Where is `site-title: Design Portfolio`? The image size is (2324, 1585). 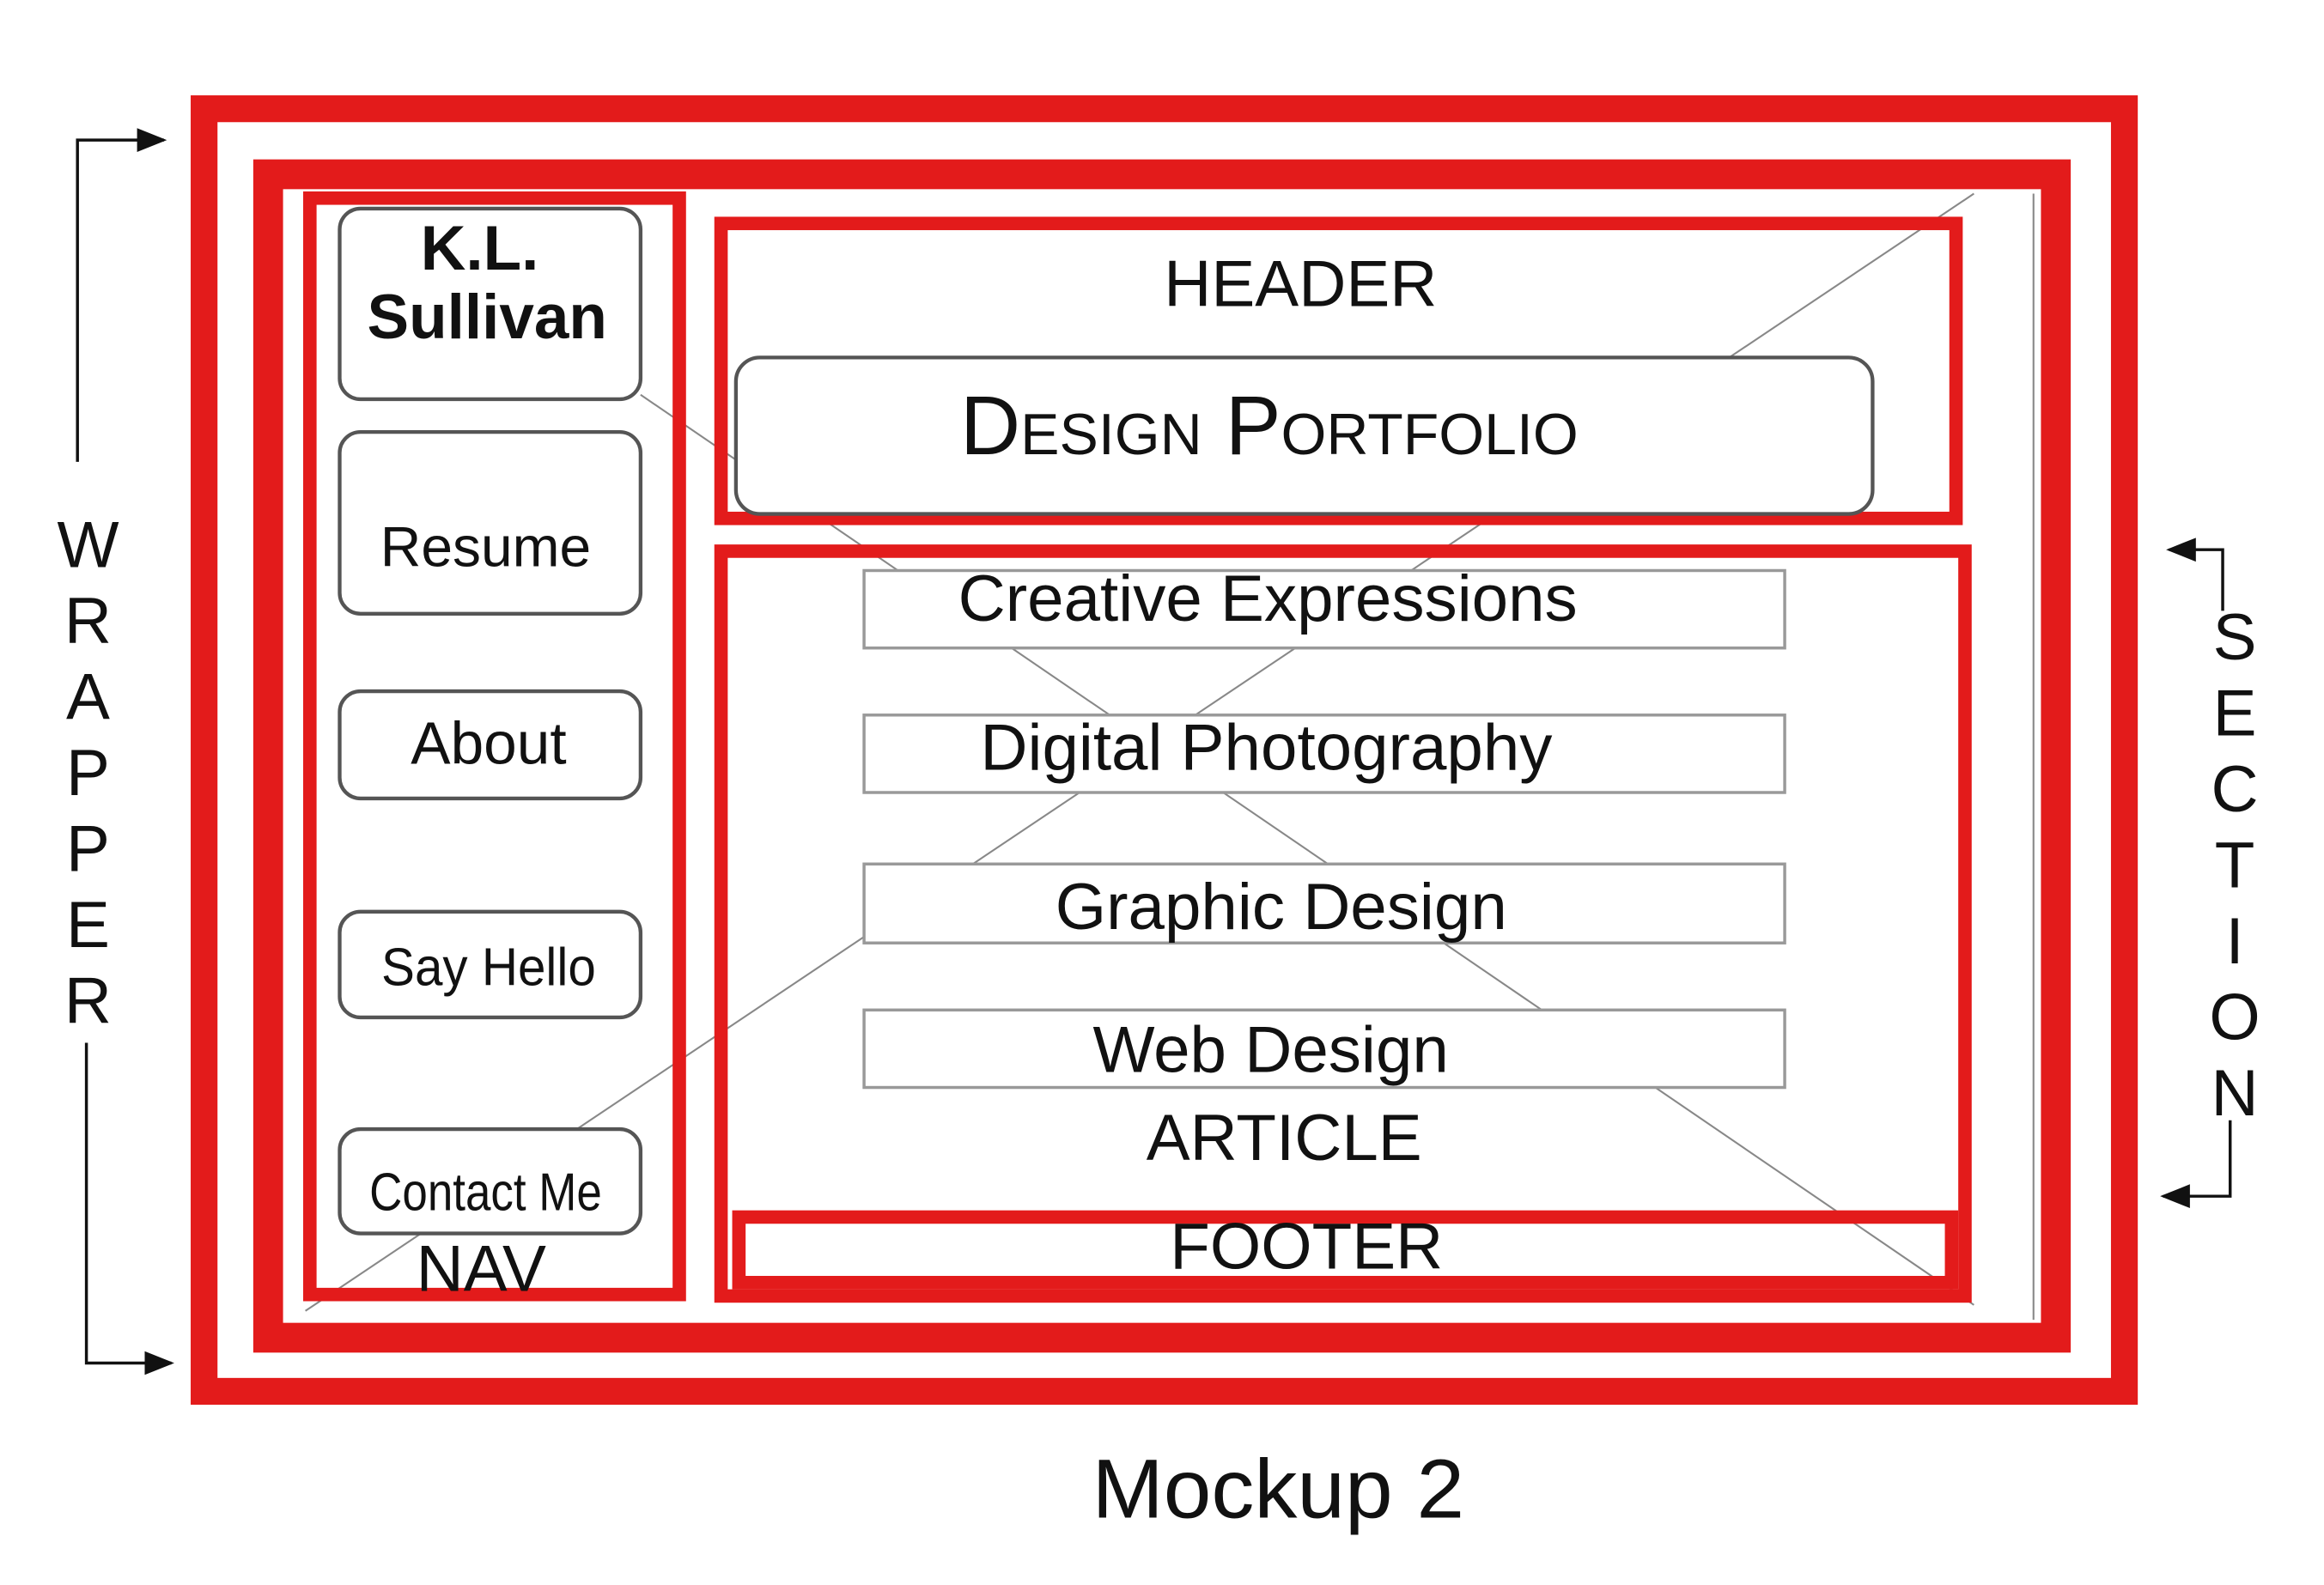
site-title: Design Portfolio is located at coordinates (1270, 425).